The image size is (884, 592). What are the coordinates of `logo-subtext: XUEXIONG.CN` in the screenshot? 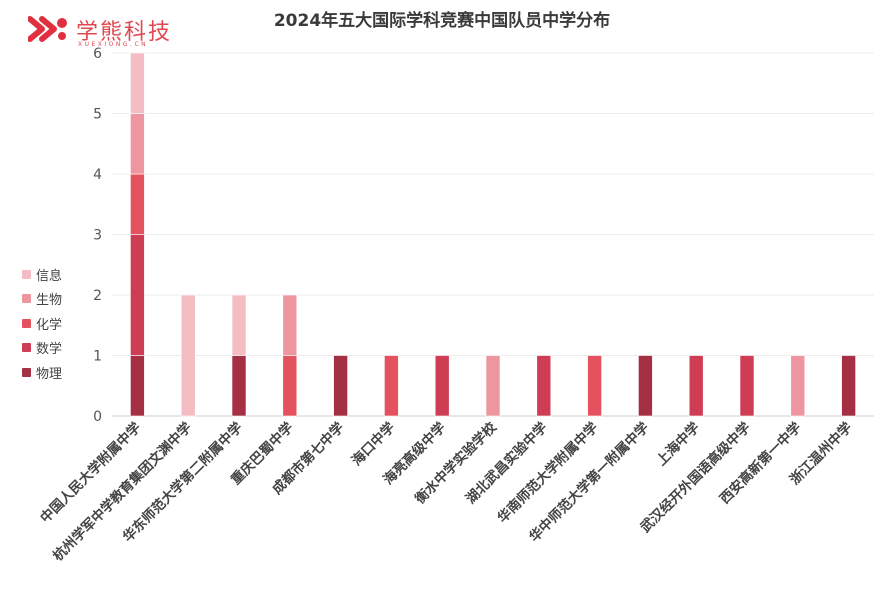 It's located at (113, 44).